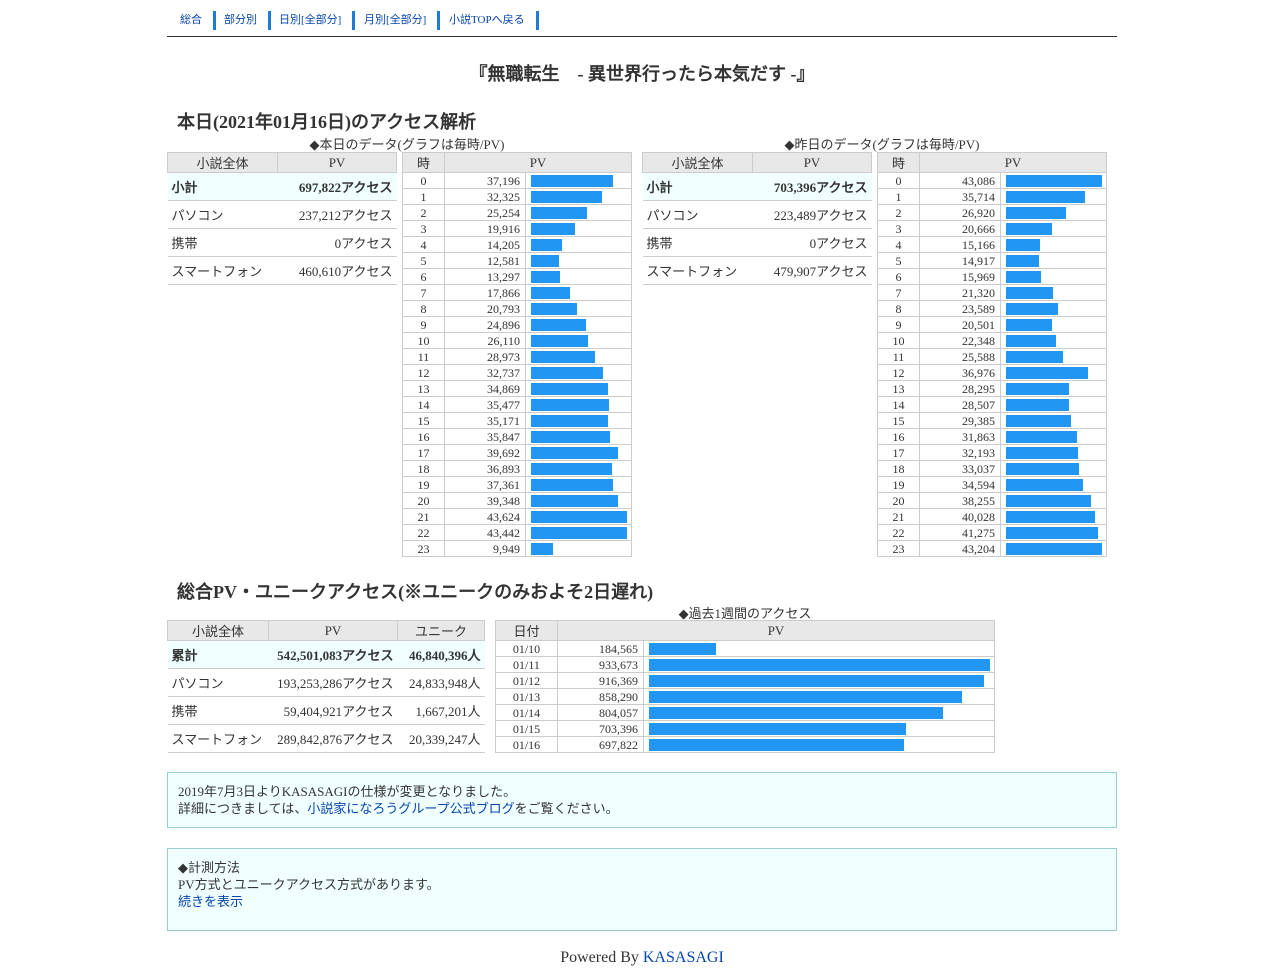 This screenshot has width=1284, height=969. Describe the element at coordinates (397, 20) in the screenshot. I see `nav-link-monthly: 月別[全部分]` at that location.